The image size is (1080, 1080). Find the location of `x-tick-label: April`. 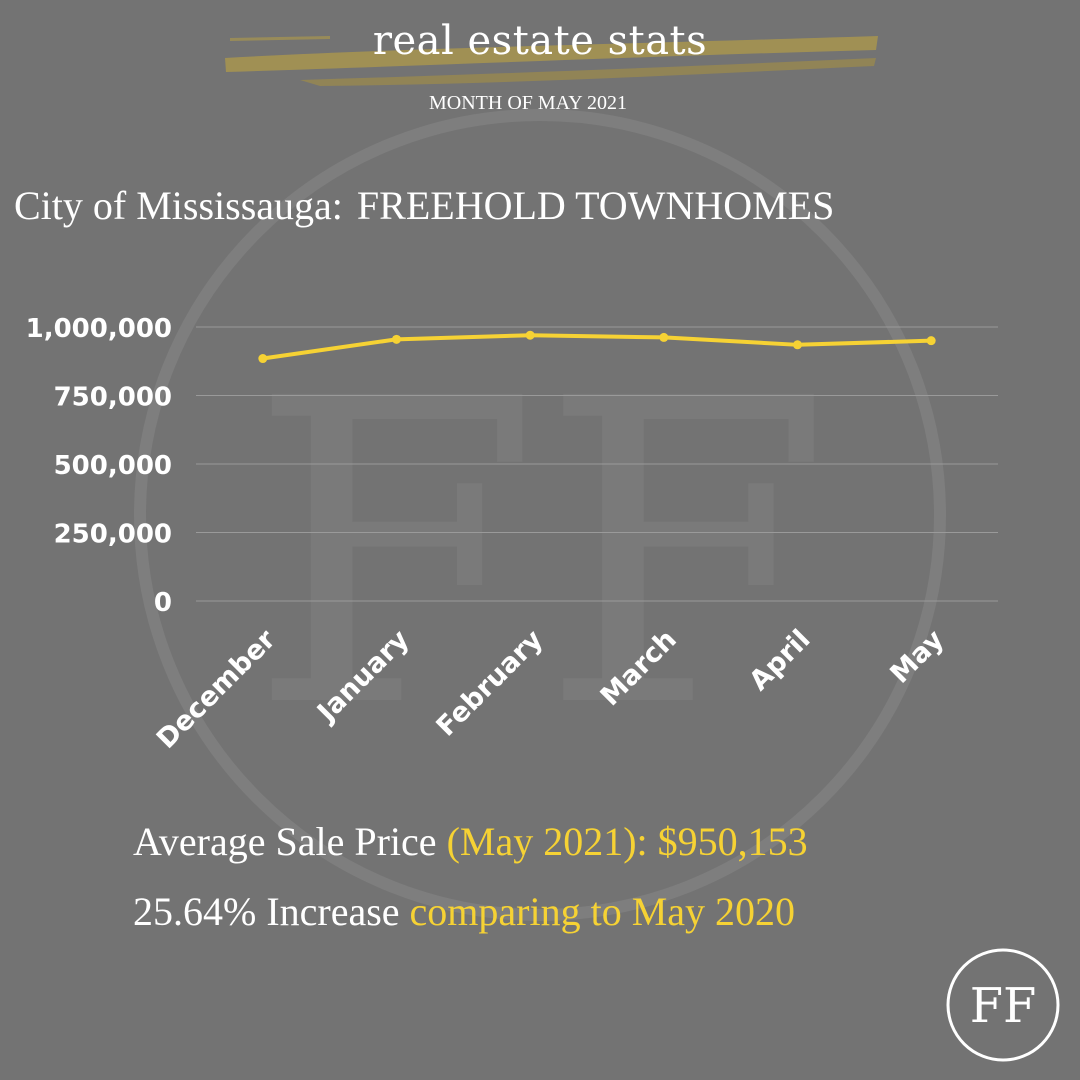

x-tick-label: April is located at coordinates (780, 660).